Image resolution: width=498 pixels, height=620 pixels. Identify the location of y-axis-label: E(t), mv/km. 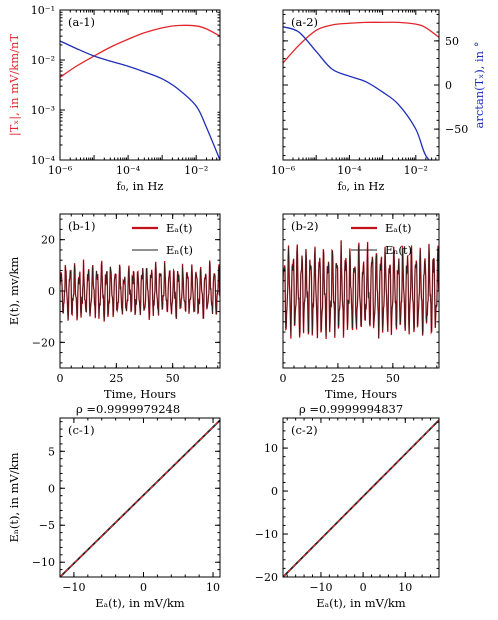
(14, 291).